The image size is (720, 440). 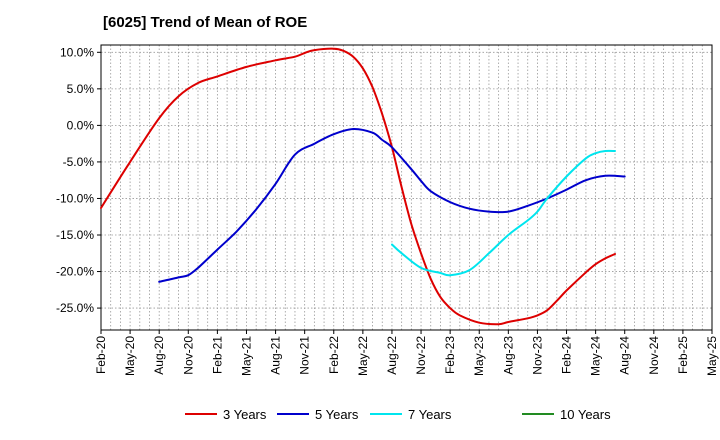 I want to click on y-tick-label: 10.0%, so click(x=77, y=52).